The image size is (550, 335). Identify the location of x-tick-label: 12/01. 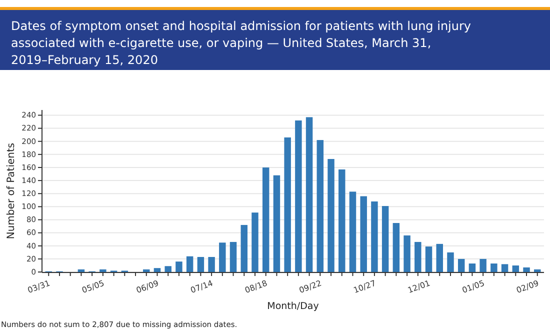
(419, 287).